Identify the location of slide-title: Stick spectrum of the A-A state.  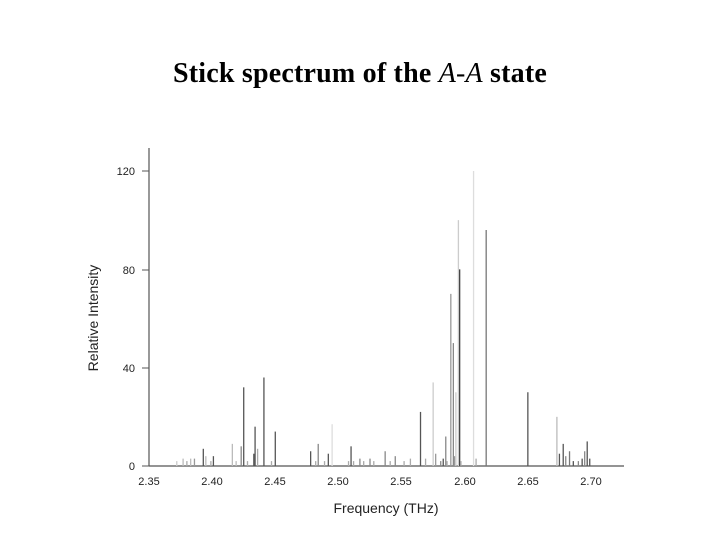
(360, 74).